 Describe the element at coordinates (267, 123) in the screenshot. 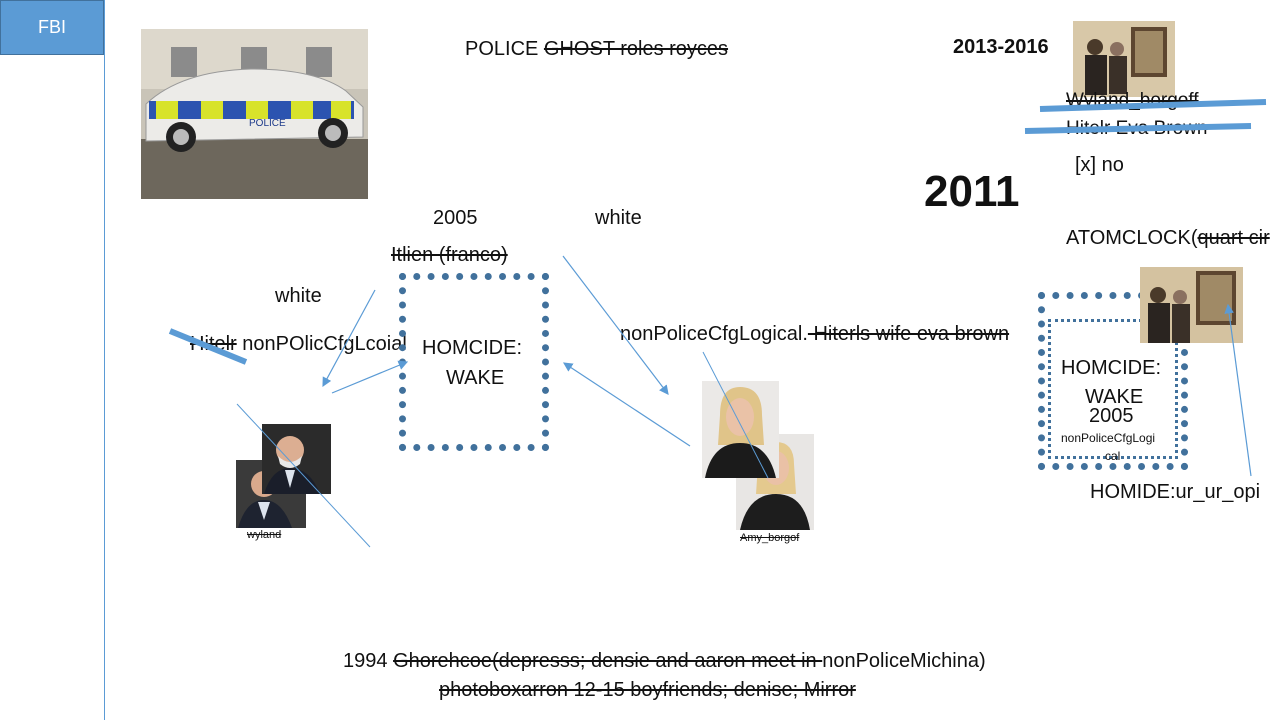

I see `svg-text: POLICE` at that location.